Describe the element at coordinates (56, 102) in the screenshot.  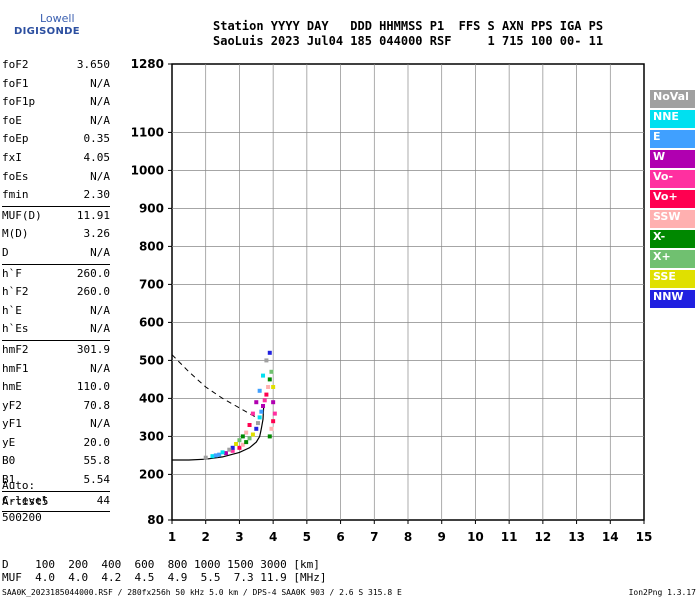
I see `param-row: foF1p N/A` at that location.